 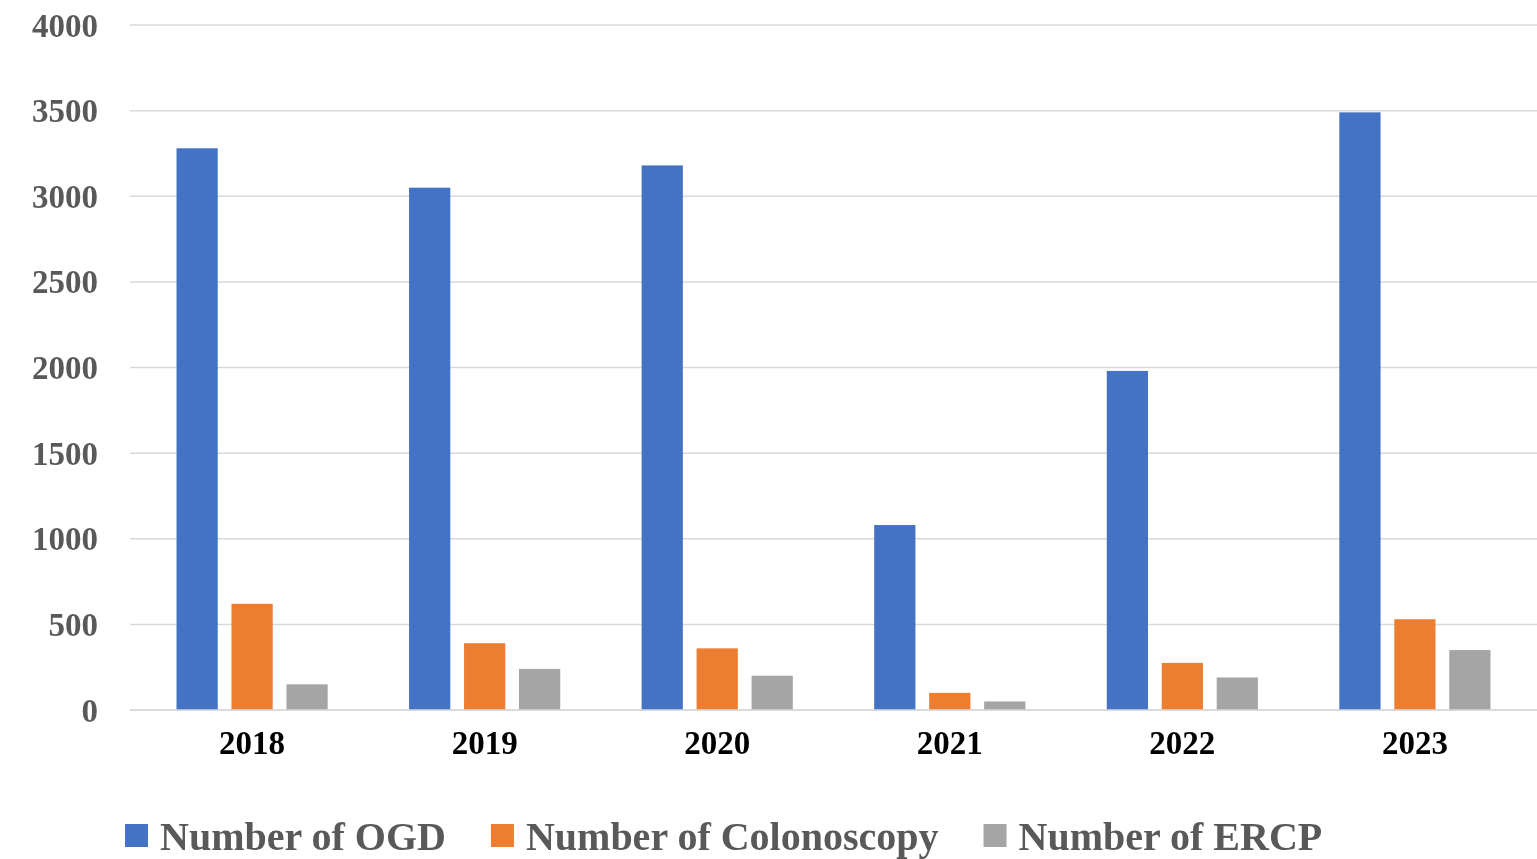 I want to click on legend-label: Number of ERCP, so click(x=1170, y=836).